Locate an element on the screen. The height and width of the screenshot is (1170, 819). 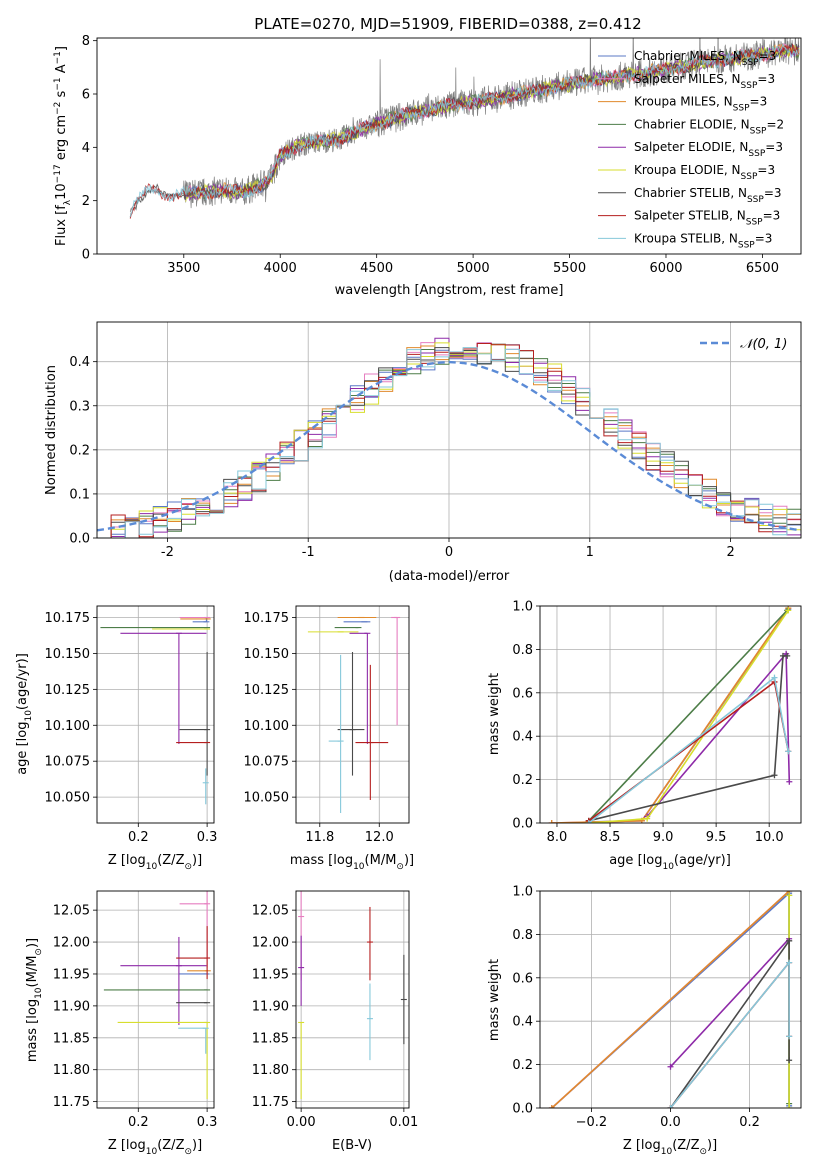
series-kroupa-miles is located at coordinates (670, 714).